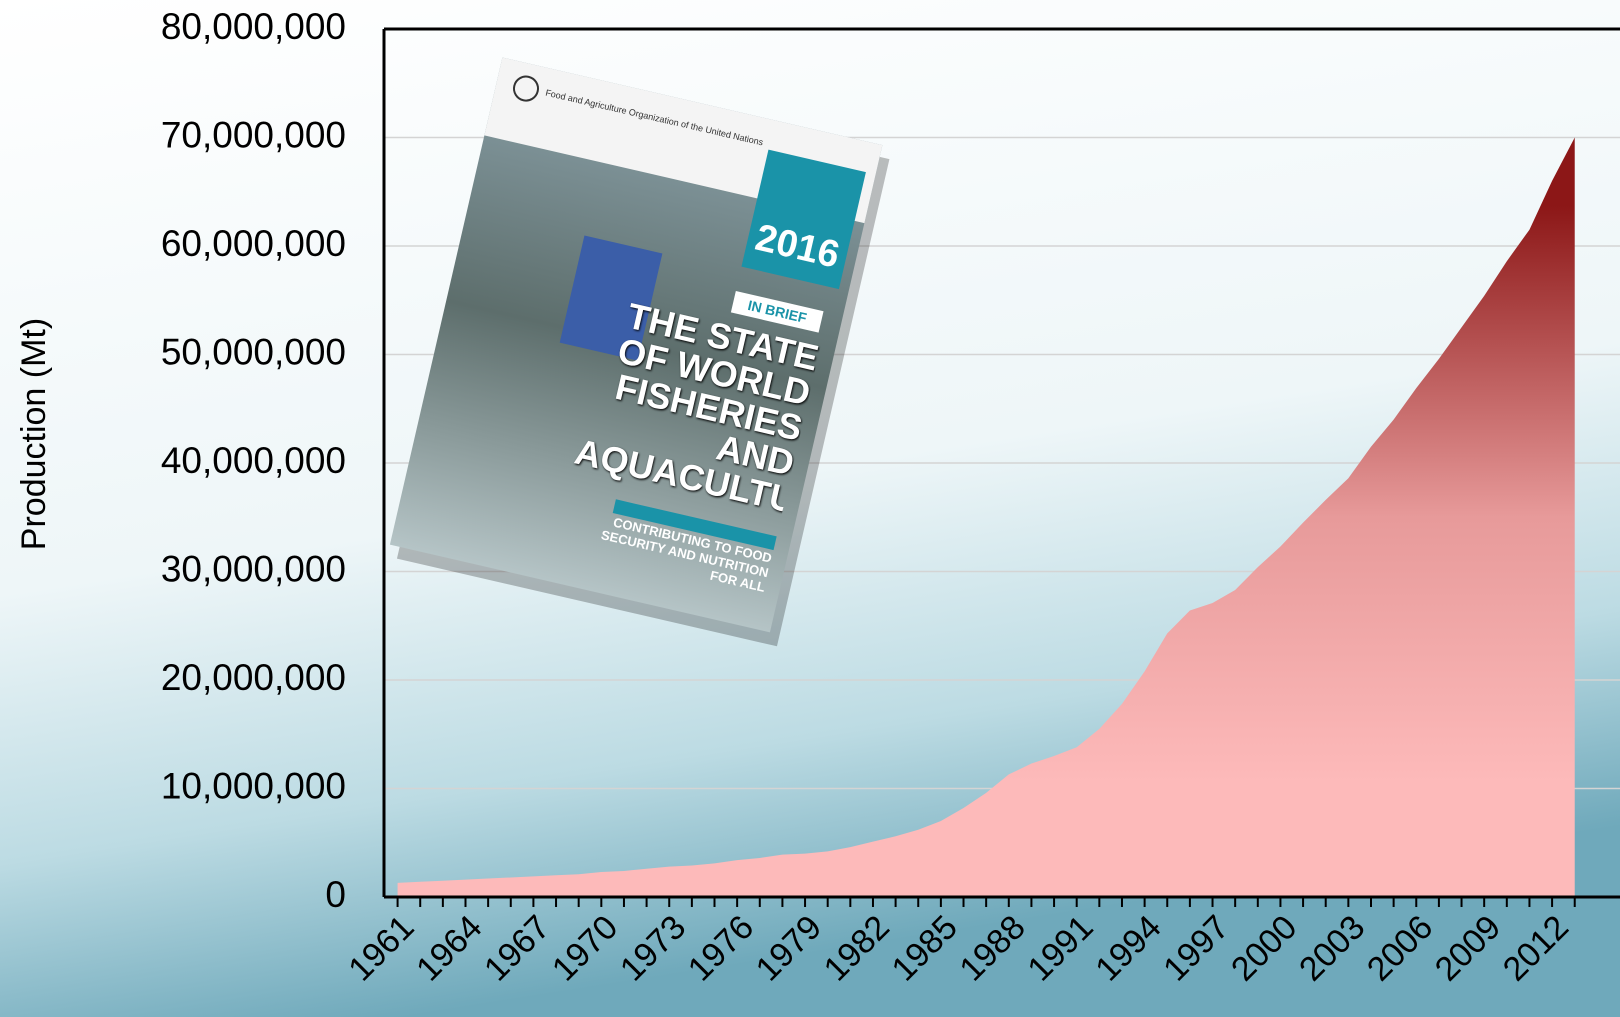 The image size is (1620, 1017). Describe the element at coordinates (253, 243) in the screenshot. I see `y-tick-label: 60,000,000` at that location.